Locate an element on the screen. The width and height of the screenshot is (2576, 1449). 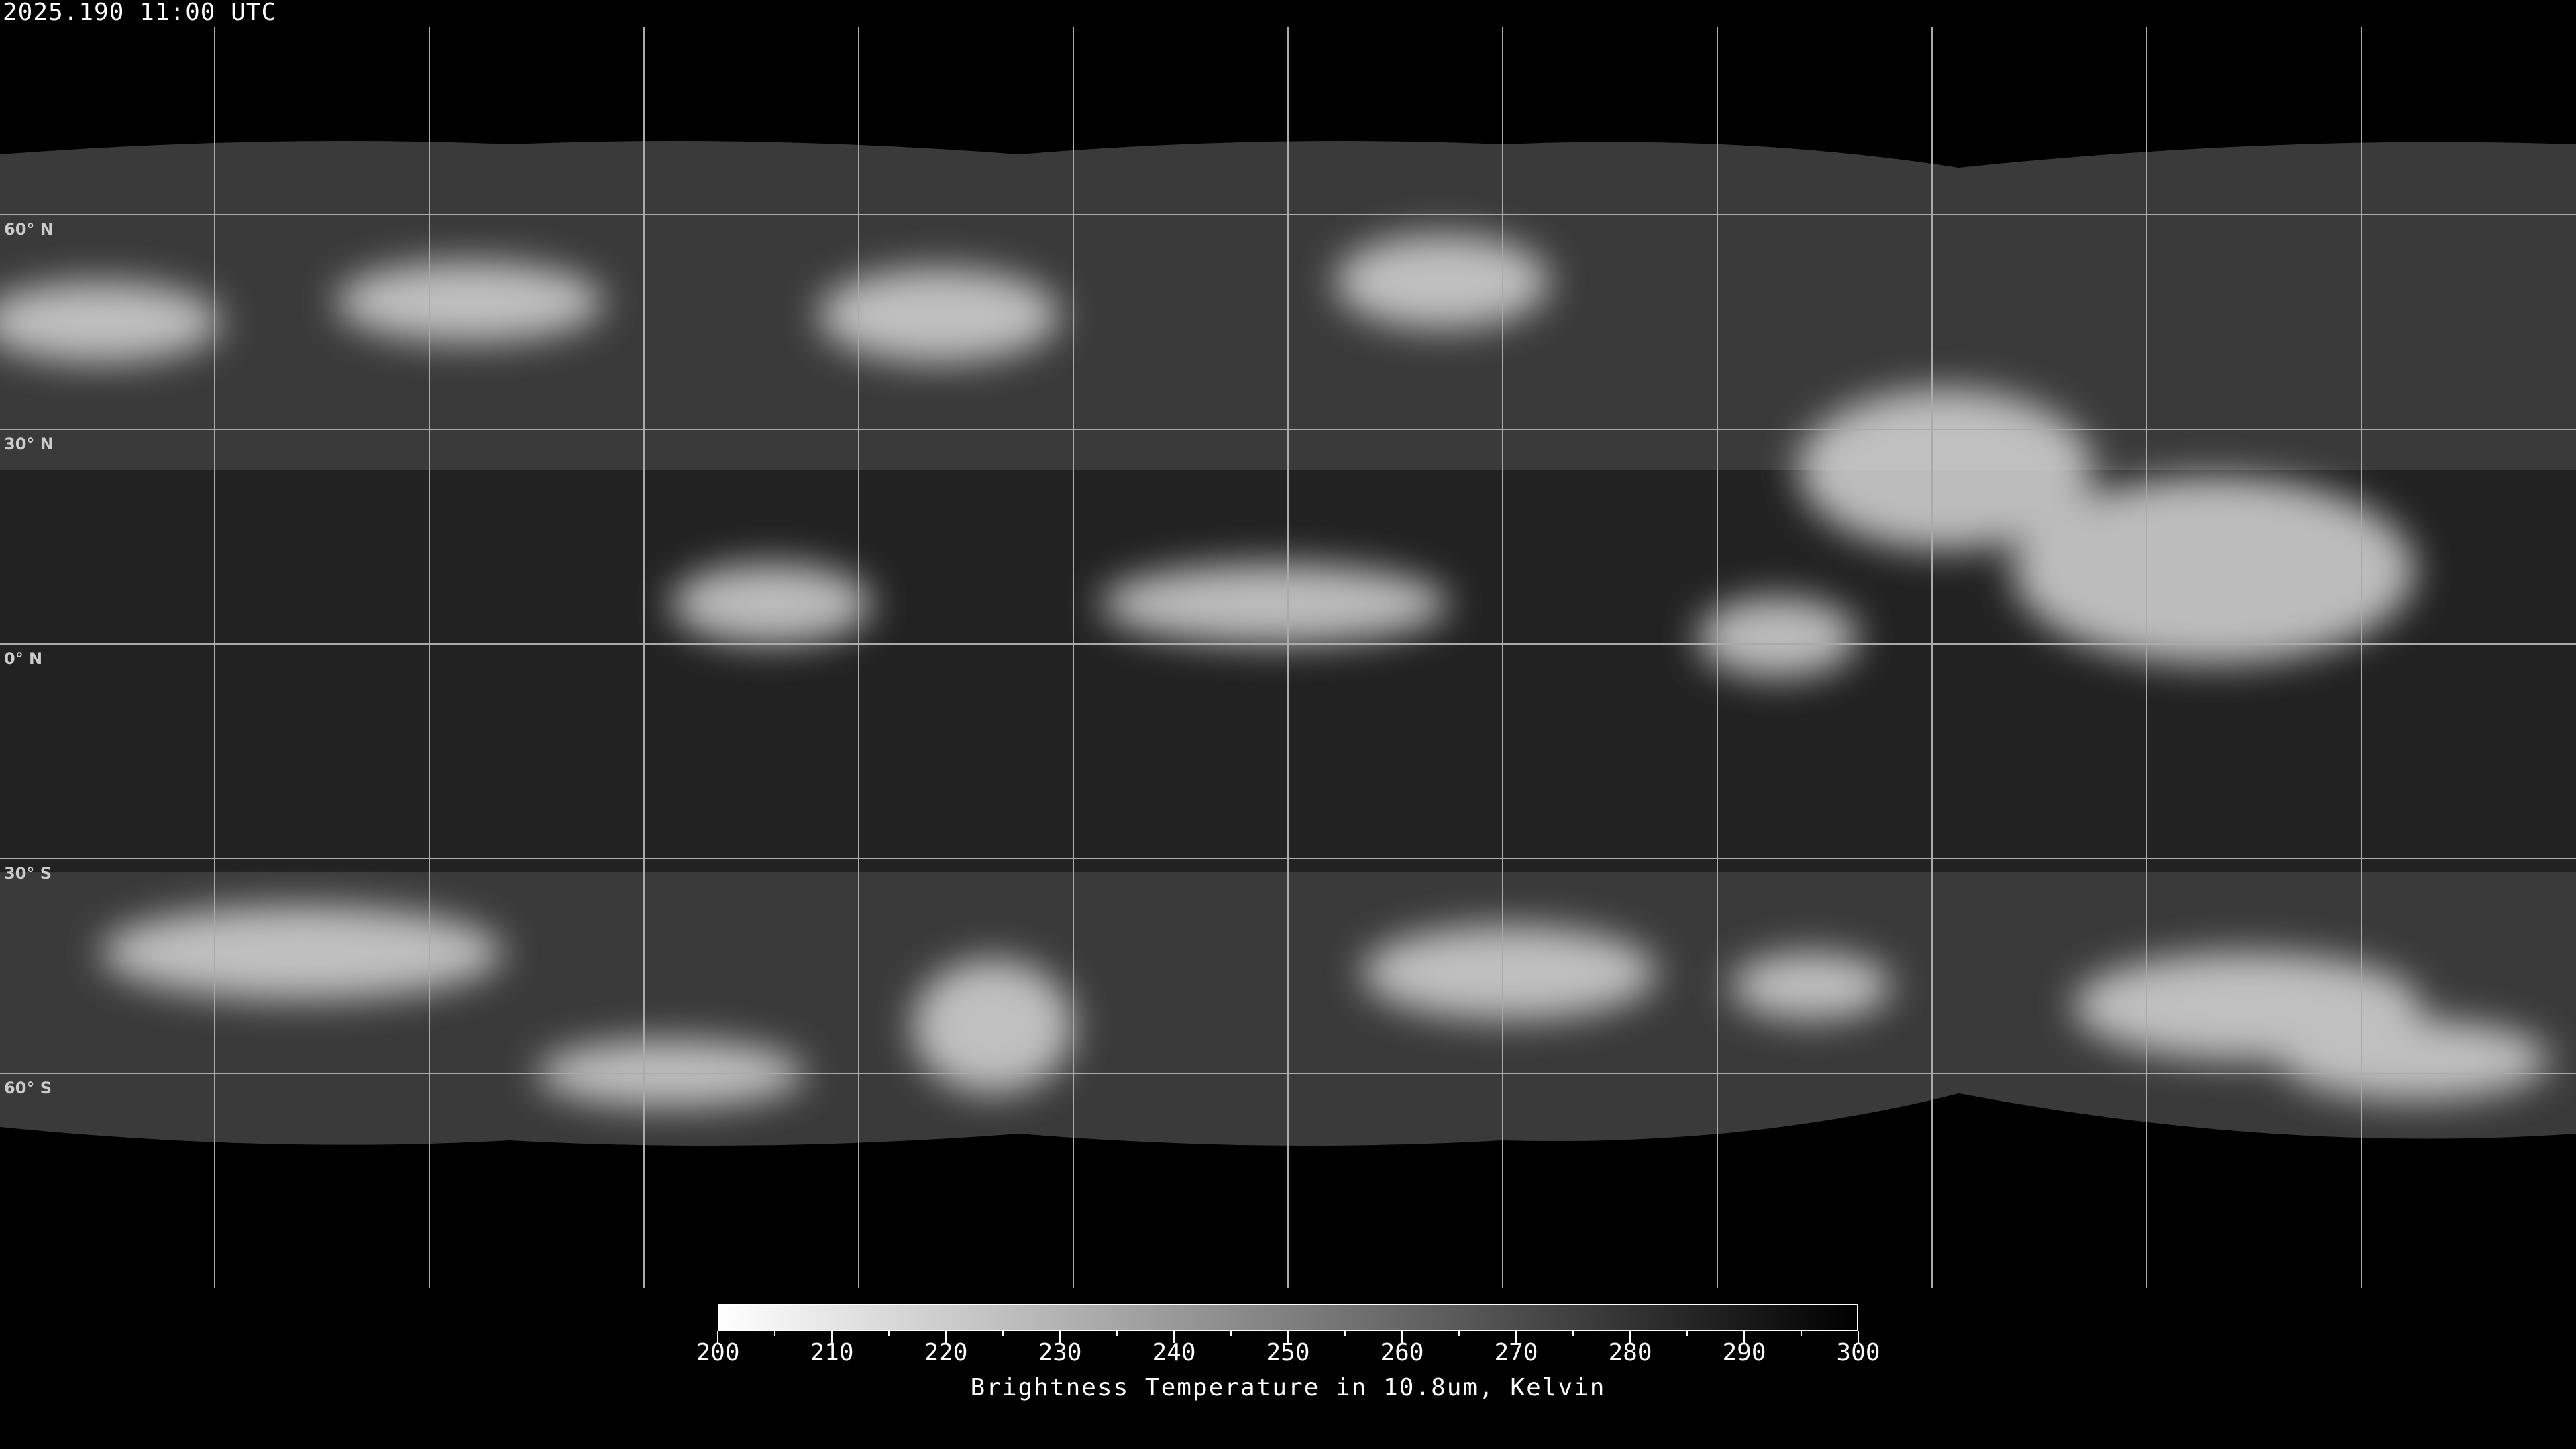
timestamp-title: 2025.190 11:00 UTC is located at coordinates (140, 13).